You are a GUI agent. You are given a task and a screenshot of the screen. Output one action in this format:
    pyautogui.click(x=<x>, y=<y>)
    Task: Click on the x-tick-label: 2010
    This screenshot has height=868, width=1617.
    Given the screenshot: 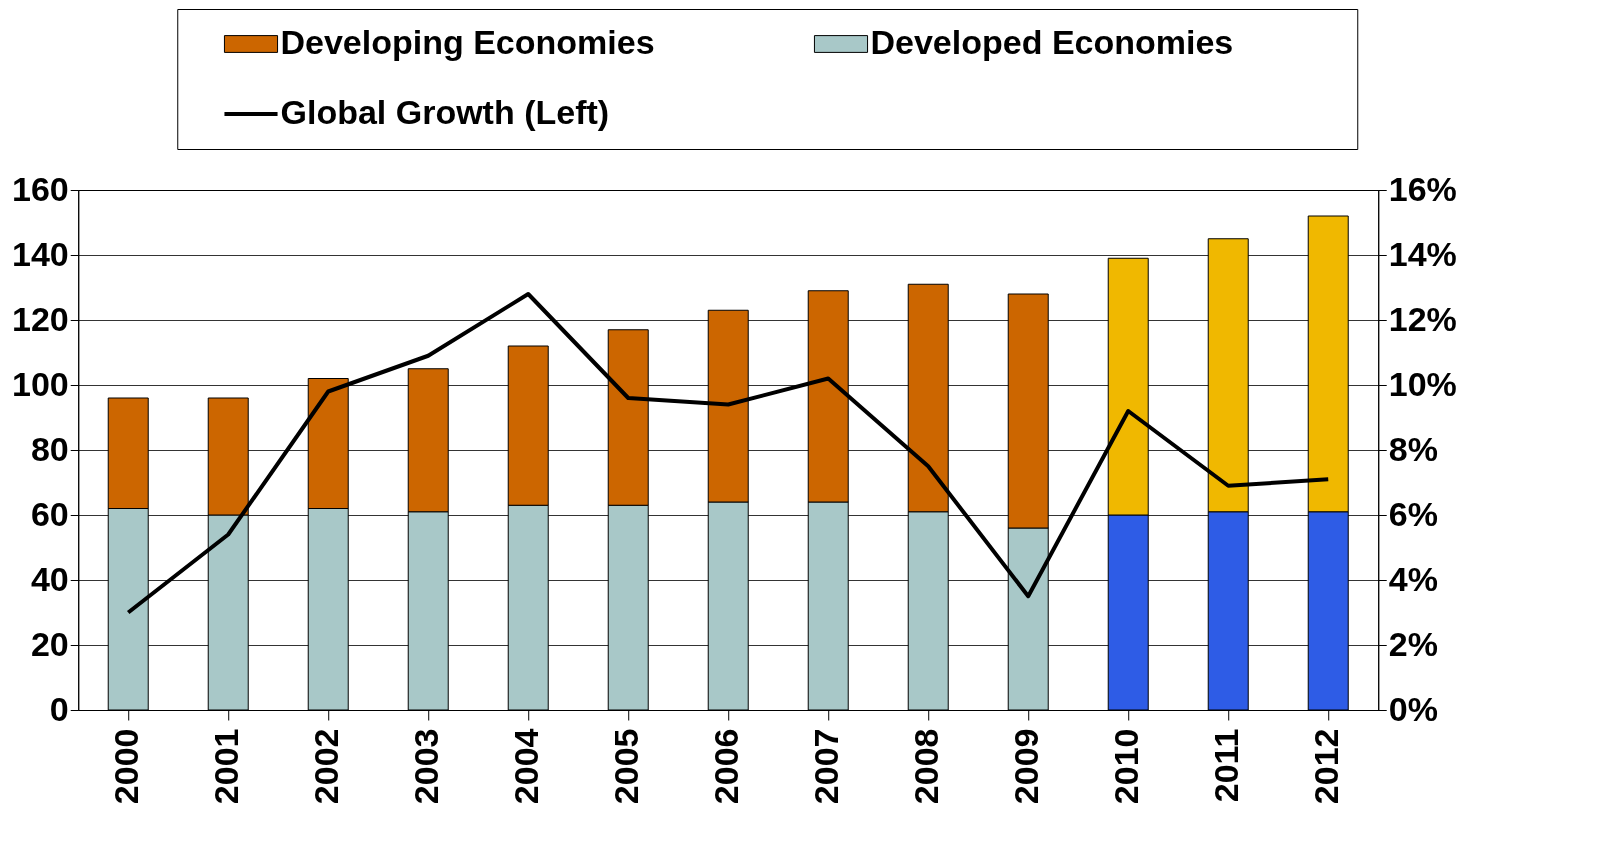 What is the action you would take?
    pyautogui.click(x=1126, y=766)
    